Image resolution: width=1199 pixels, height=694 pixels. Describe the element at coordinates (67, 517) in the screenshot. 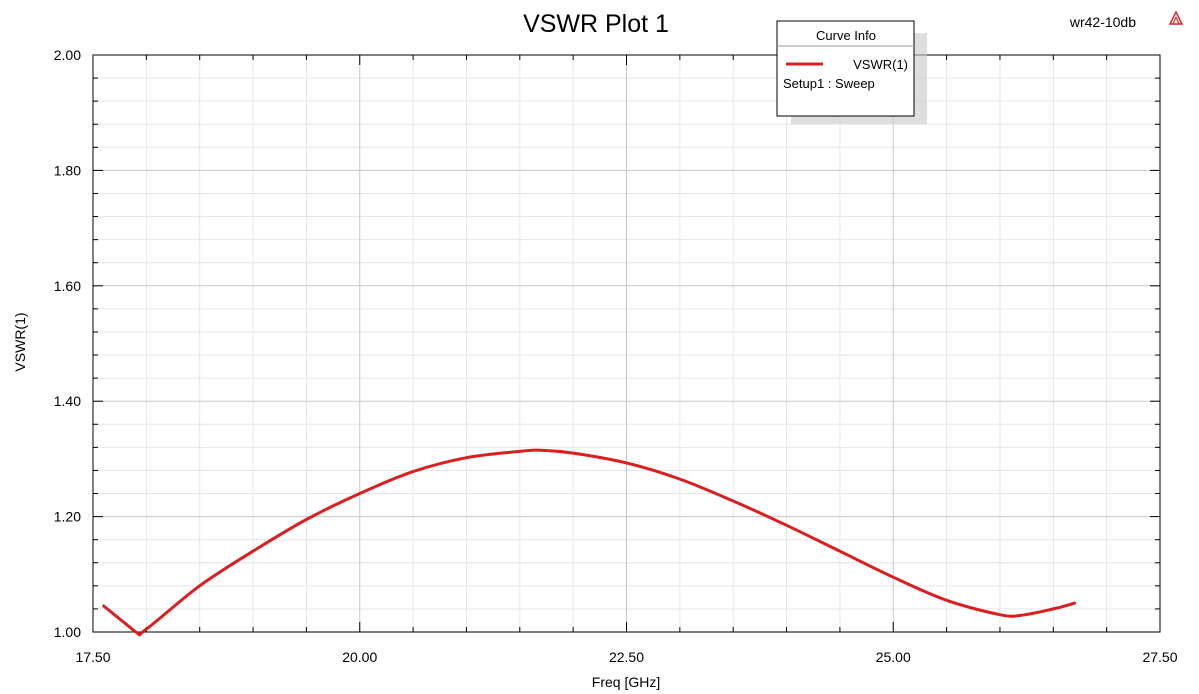

I see `y-tick-label: 1.20` at that location.